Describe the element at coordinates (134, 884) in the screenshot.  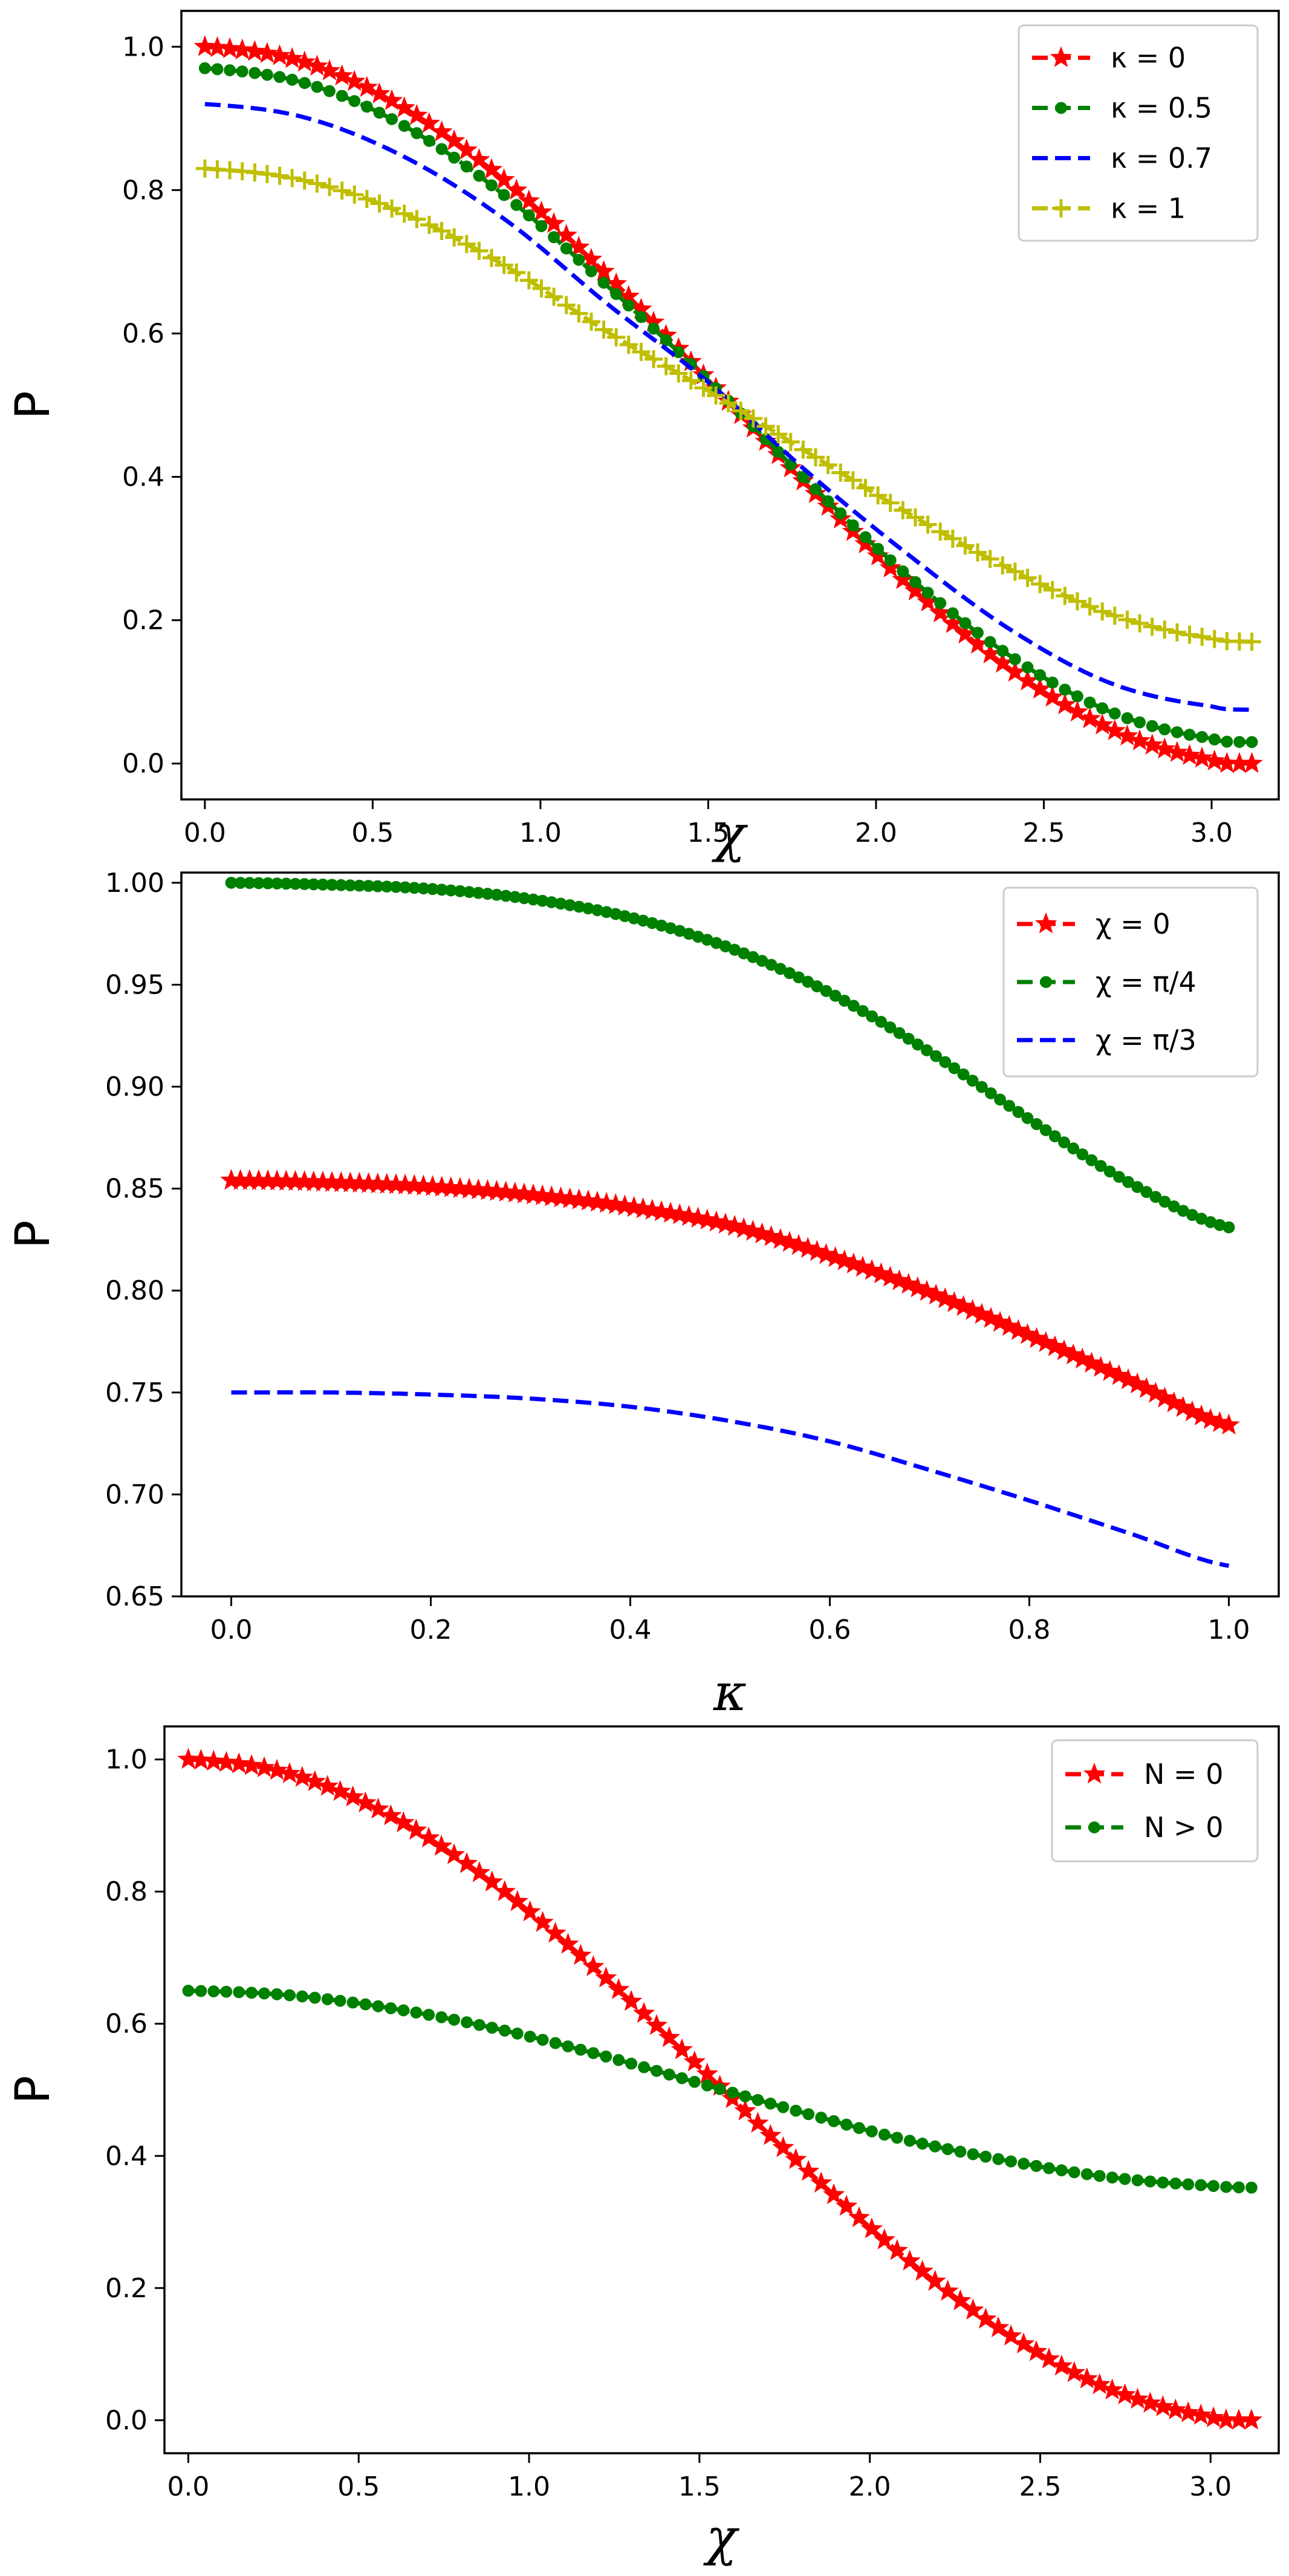
I see `y-tick-label: 1.00` at that location.